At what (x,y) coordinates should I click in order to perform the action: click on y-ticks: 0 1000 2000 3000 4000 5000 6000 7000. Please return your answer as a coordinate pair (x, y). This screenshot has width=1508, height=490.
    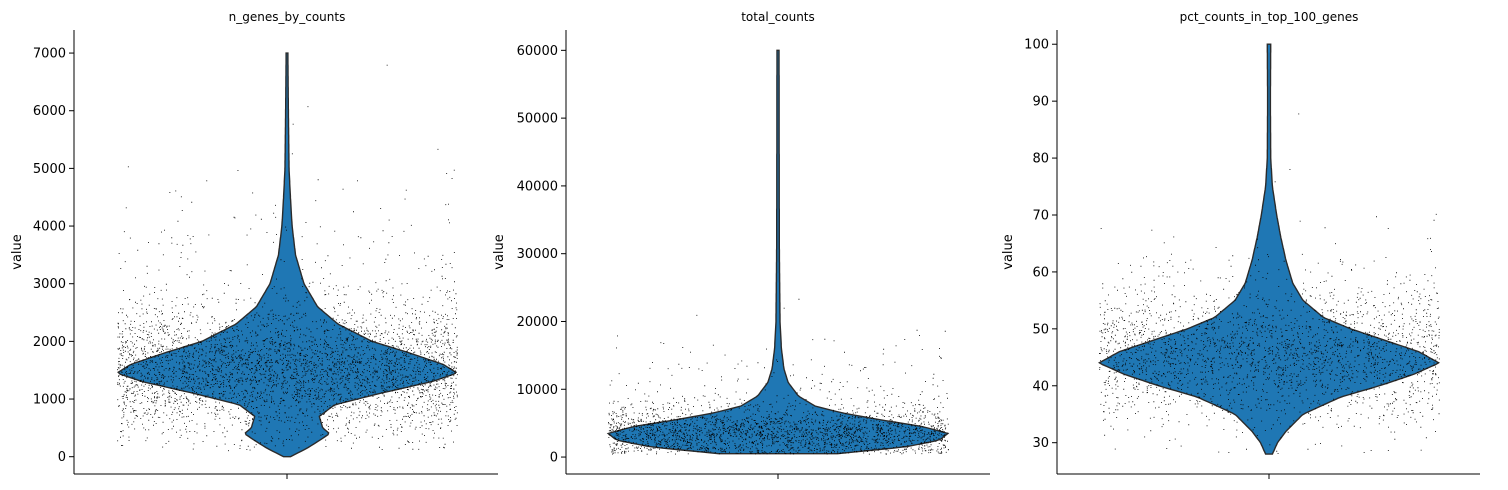
    Looking at the image, I should click on (160, 263).